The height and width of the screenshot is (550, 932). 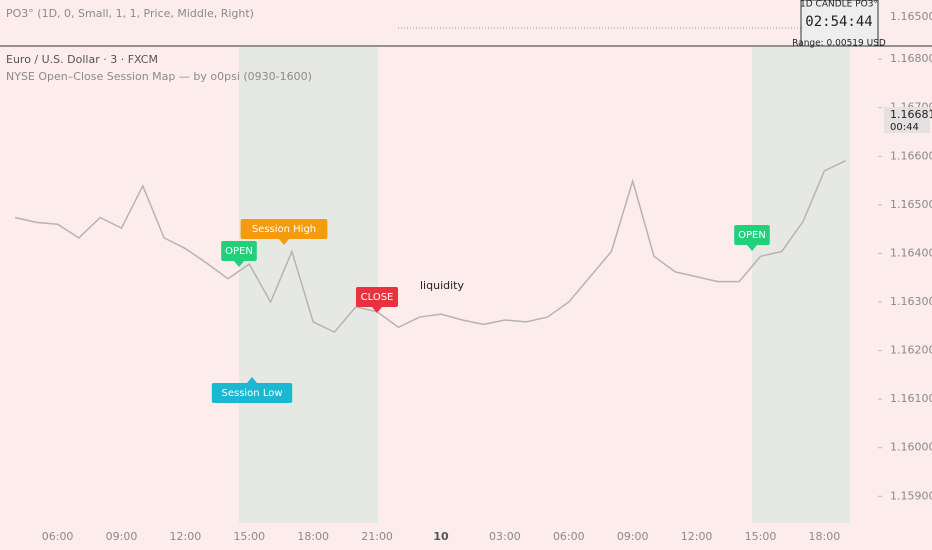 I want to click on annotation: CLOSE, so click(x=377, y=297).